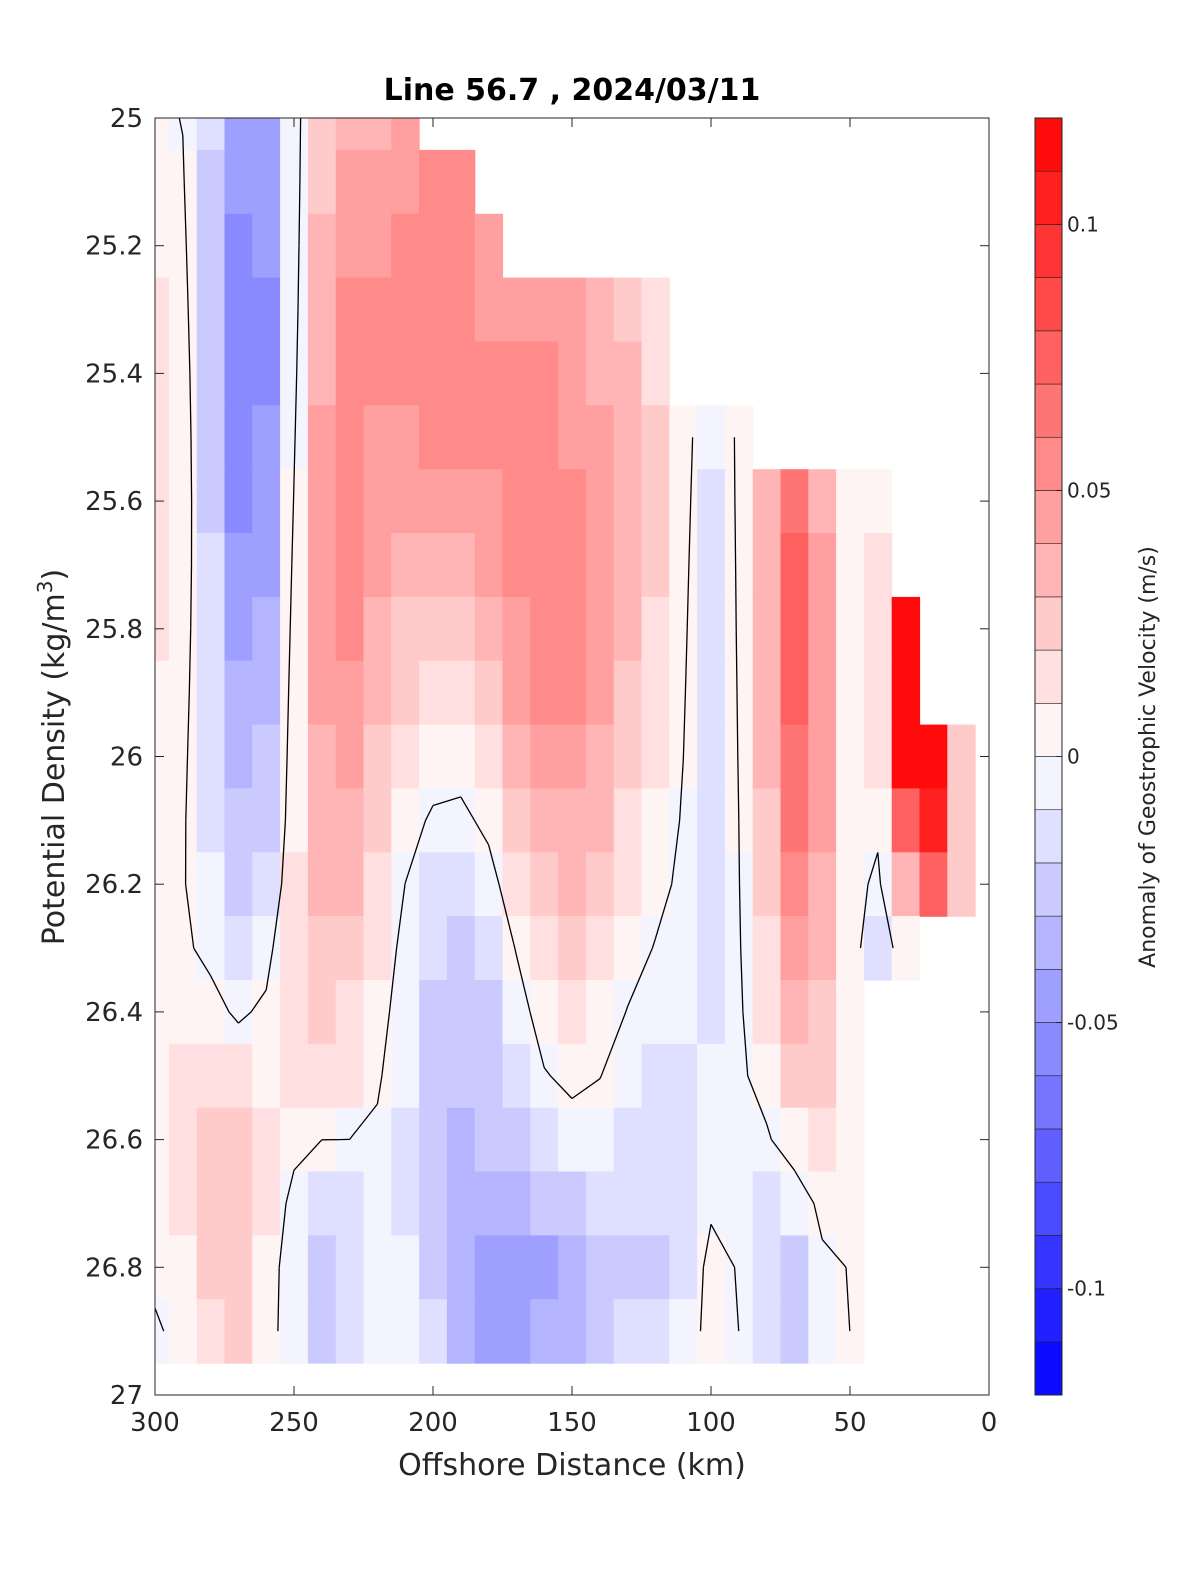 This screenshot has width=1200, height=1575. I want to click on y-tick-label: 26, so click(126, 758).